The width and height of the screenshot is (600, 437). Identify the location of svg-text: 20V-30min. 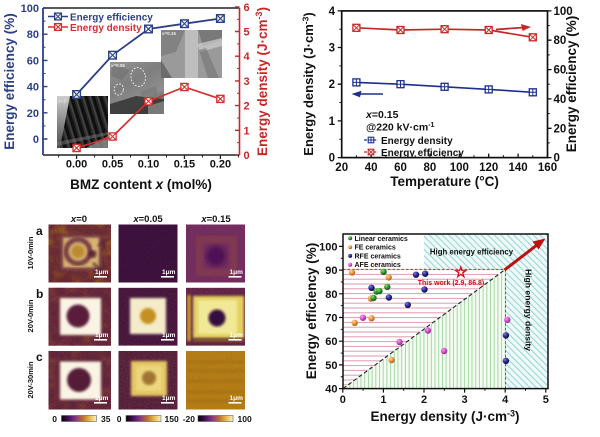
(30, 380).